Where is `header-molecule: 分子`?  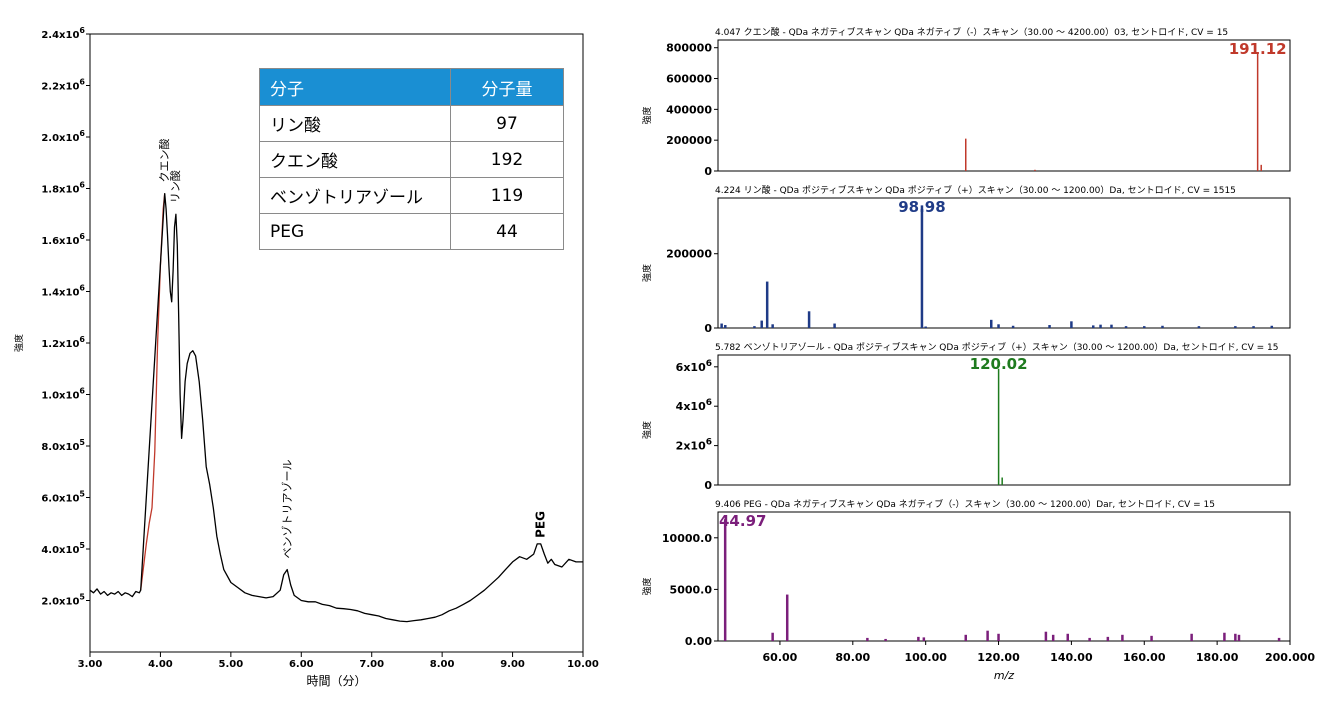 header-molecule: 分子 is located at coordinates (355, 87).